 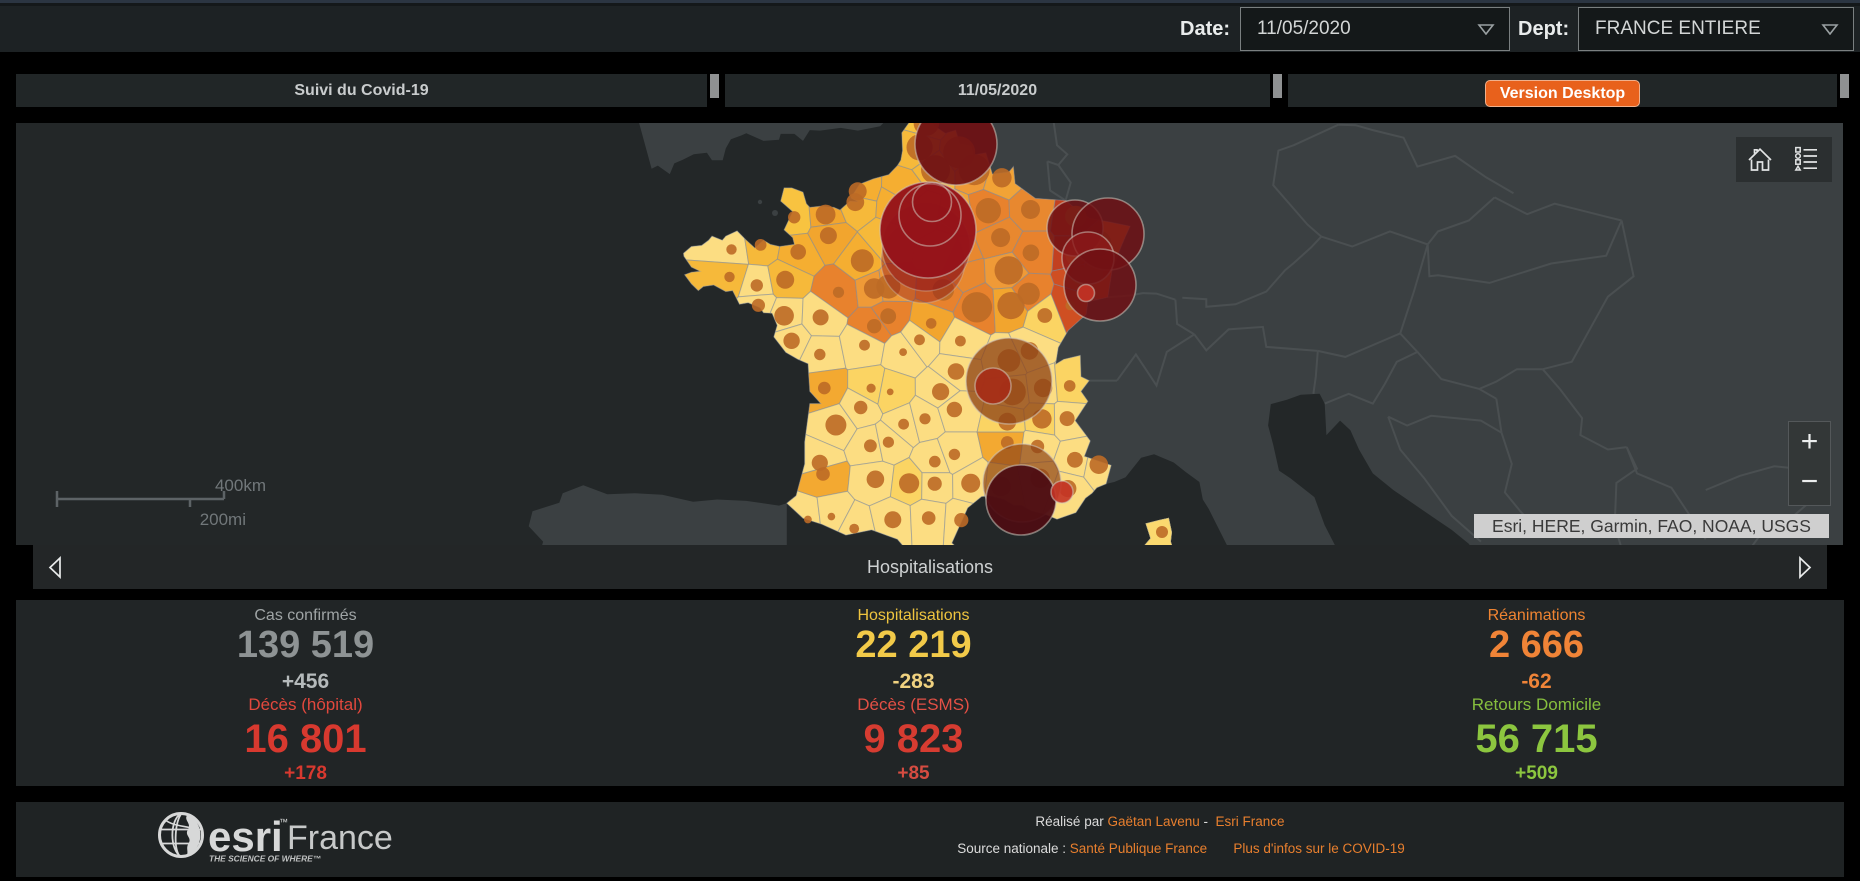 I want to click on svg-text: France, so click(x=340, y=838).